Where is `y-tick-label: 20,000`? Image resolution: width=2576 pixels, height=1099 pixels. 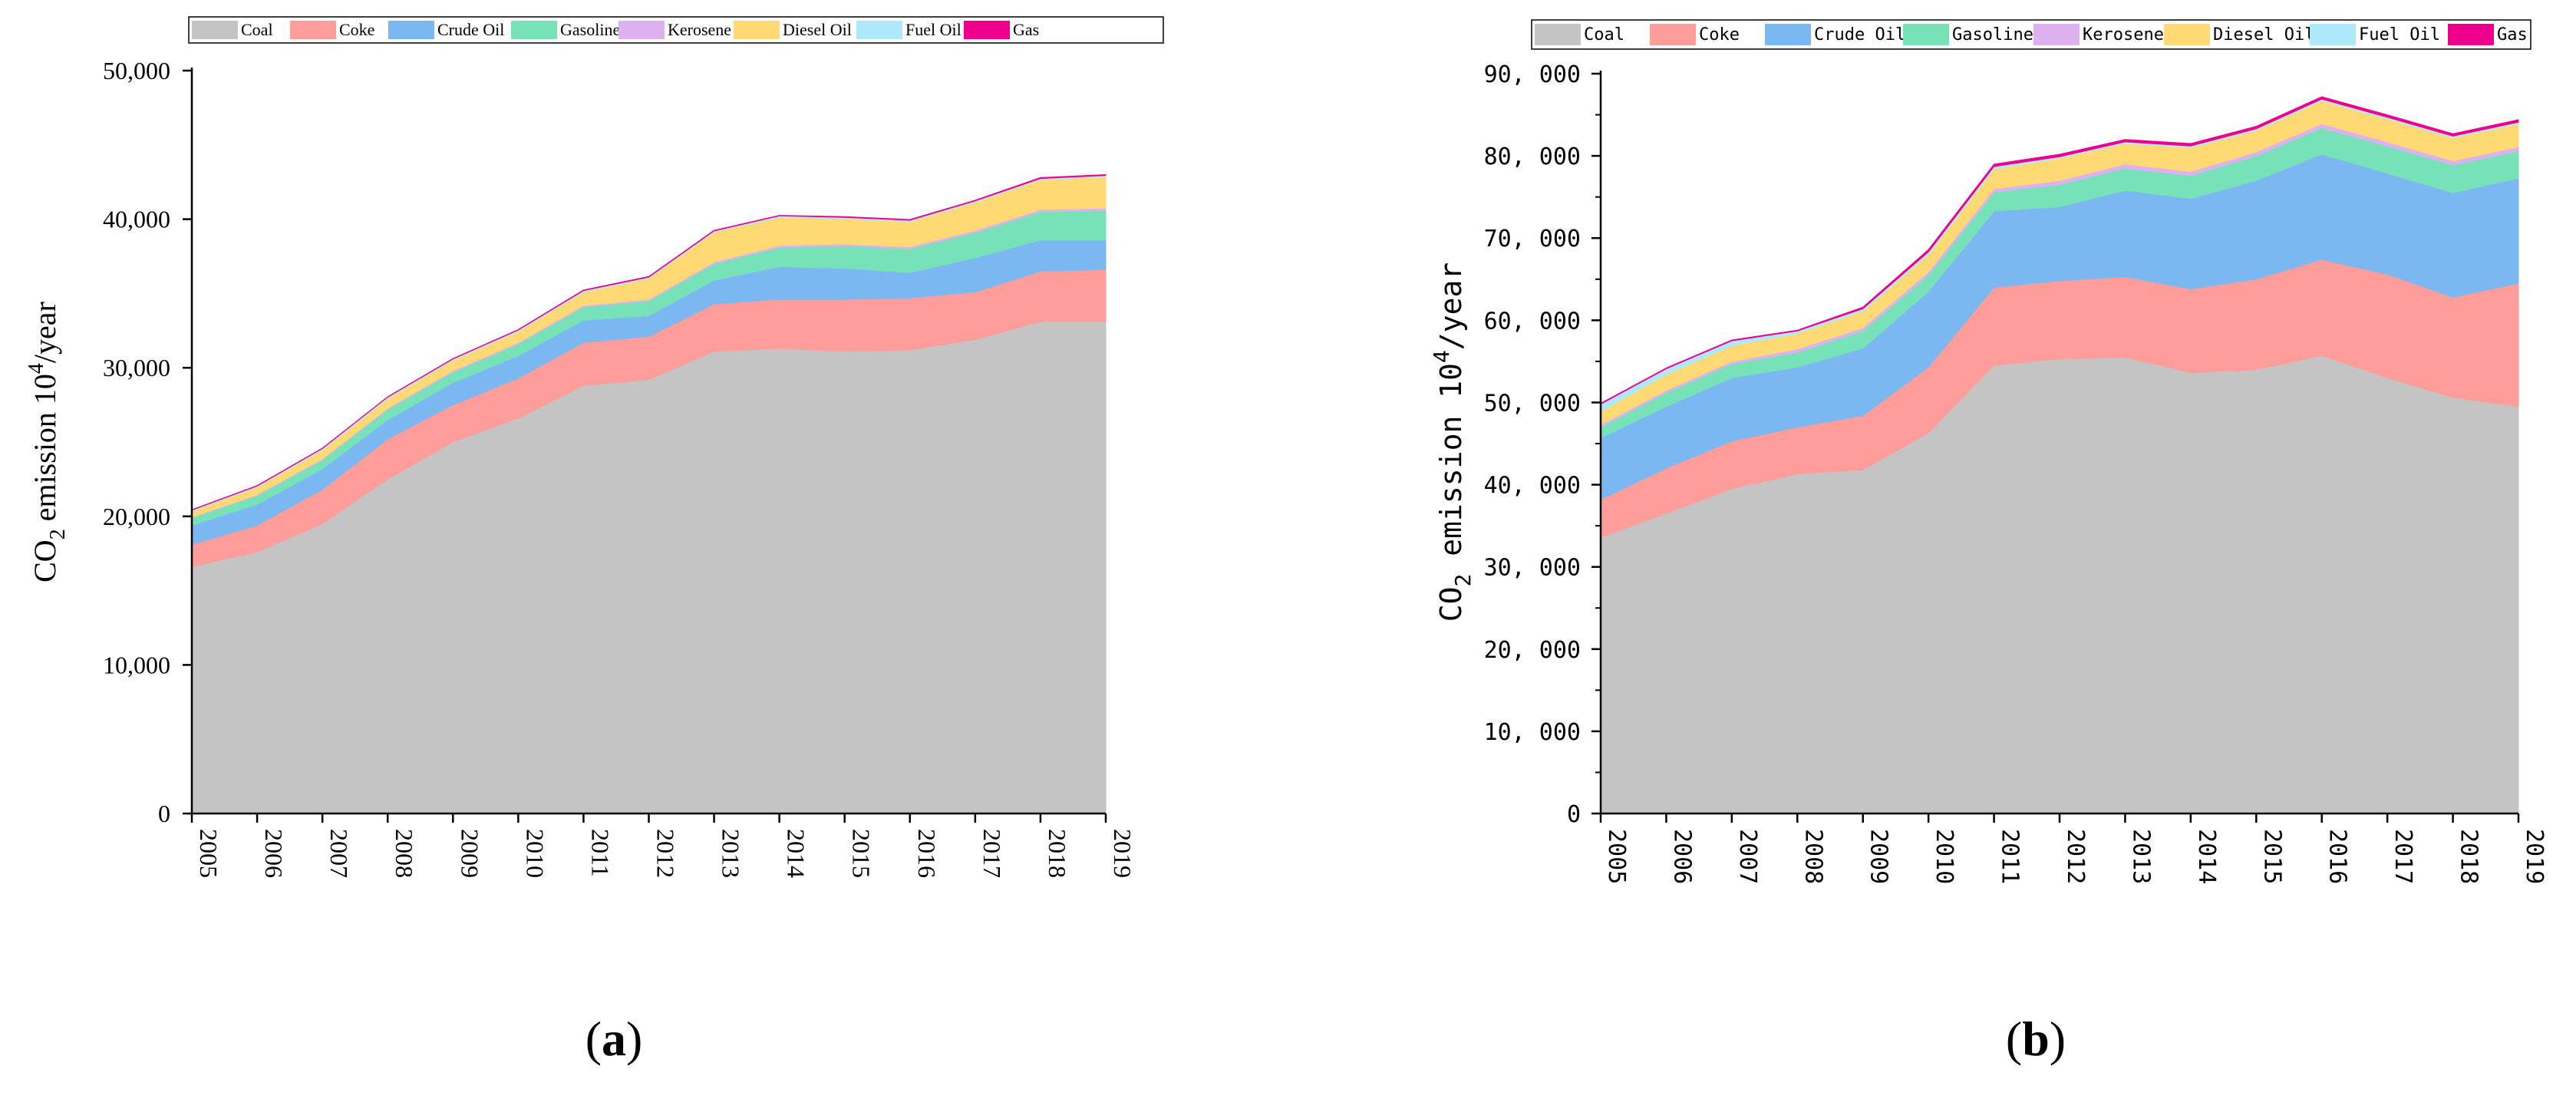 y-tick-label: 20,000 is located at coordinates (136, 516).